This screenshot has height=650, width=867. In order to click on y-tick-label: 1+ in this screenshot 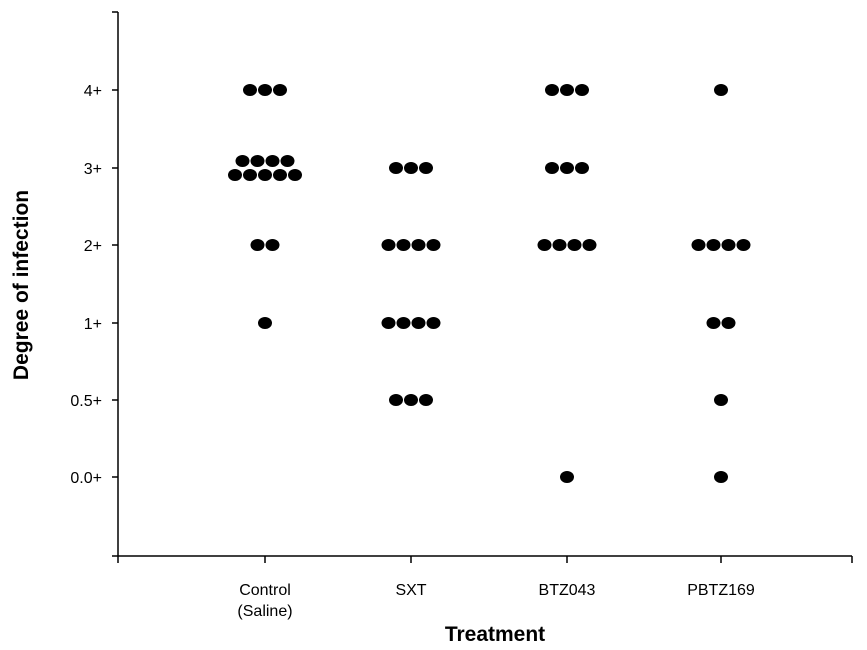, I will do `click(93, 324)`.